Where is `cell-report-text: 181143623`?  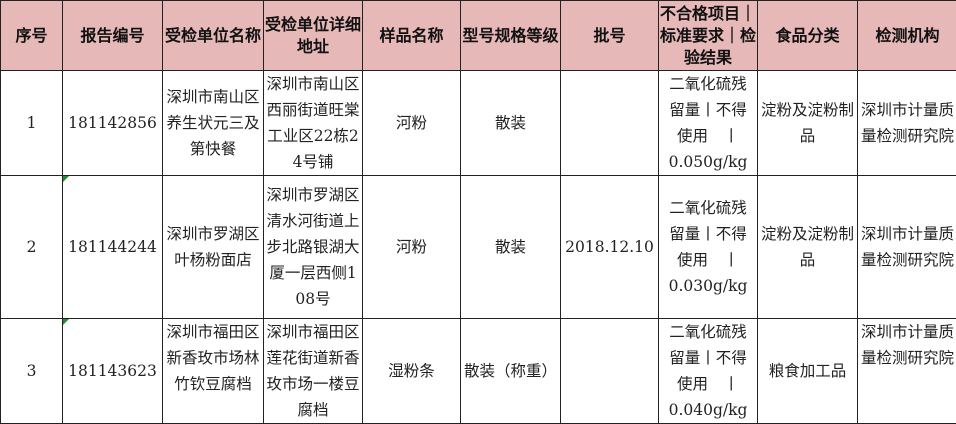 cell-report-text: 181143623 is located at coordinates (112, 371).